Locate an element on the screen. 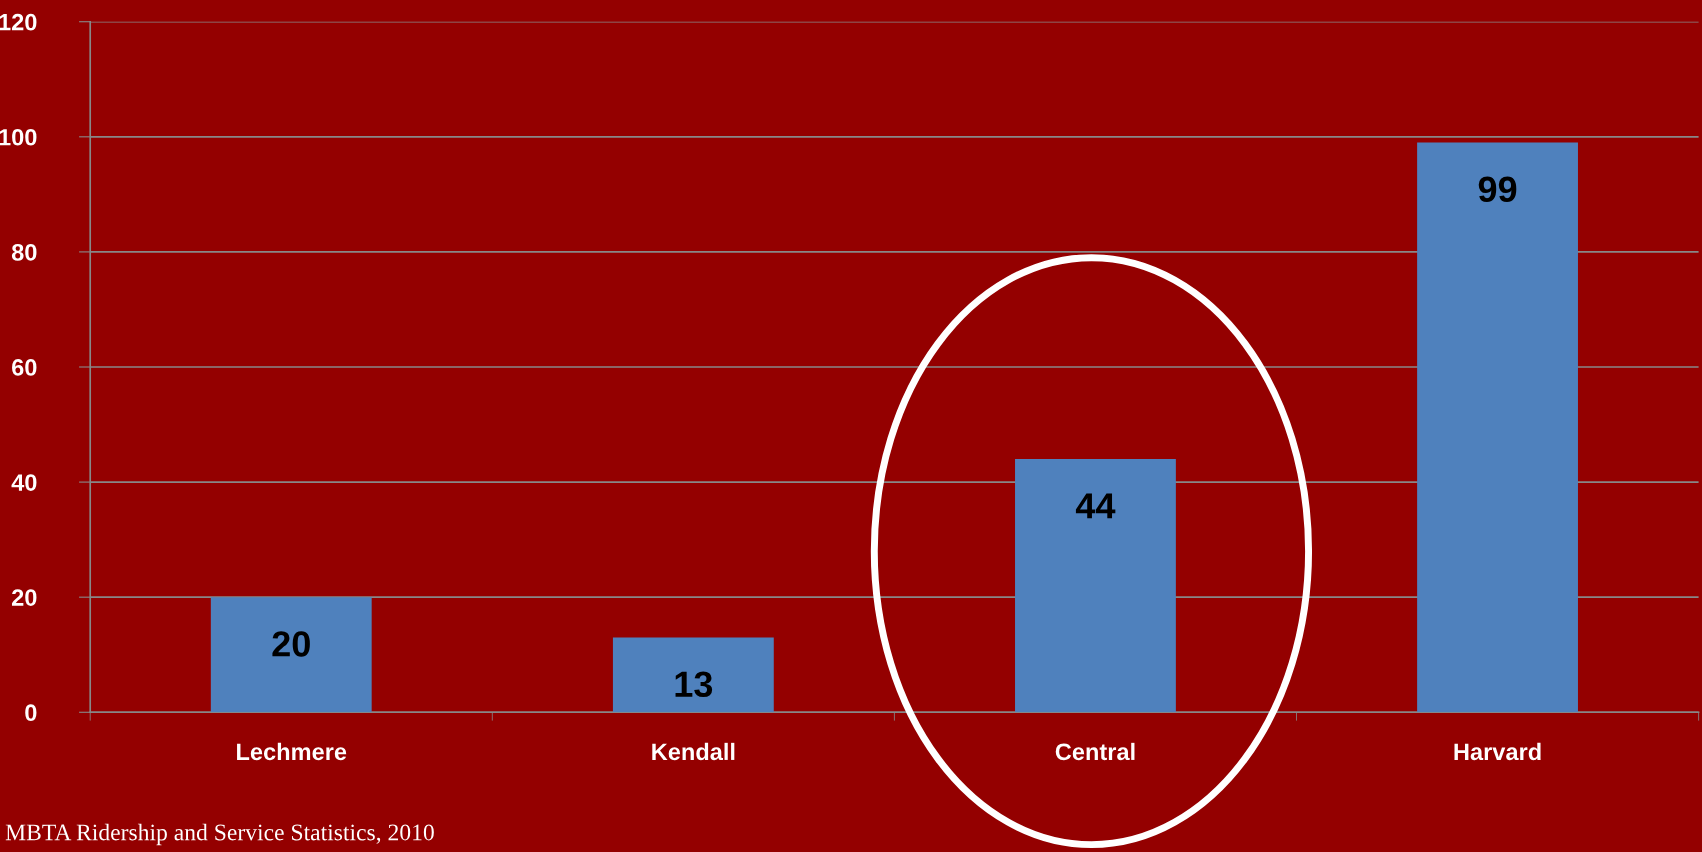 The width and height of the screenshot is (1702, 852). y-tick-label: 120 is located at coordinates (18, 22).